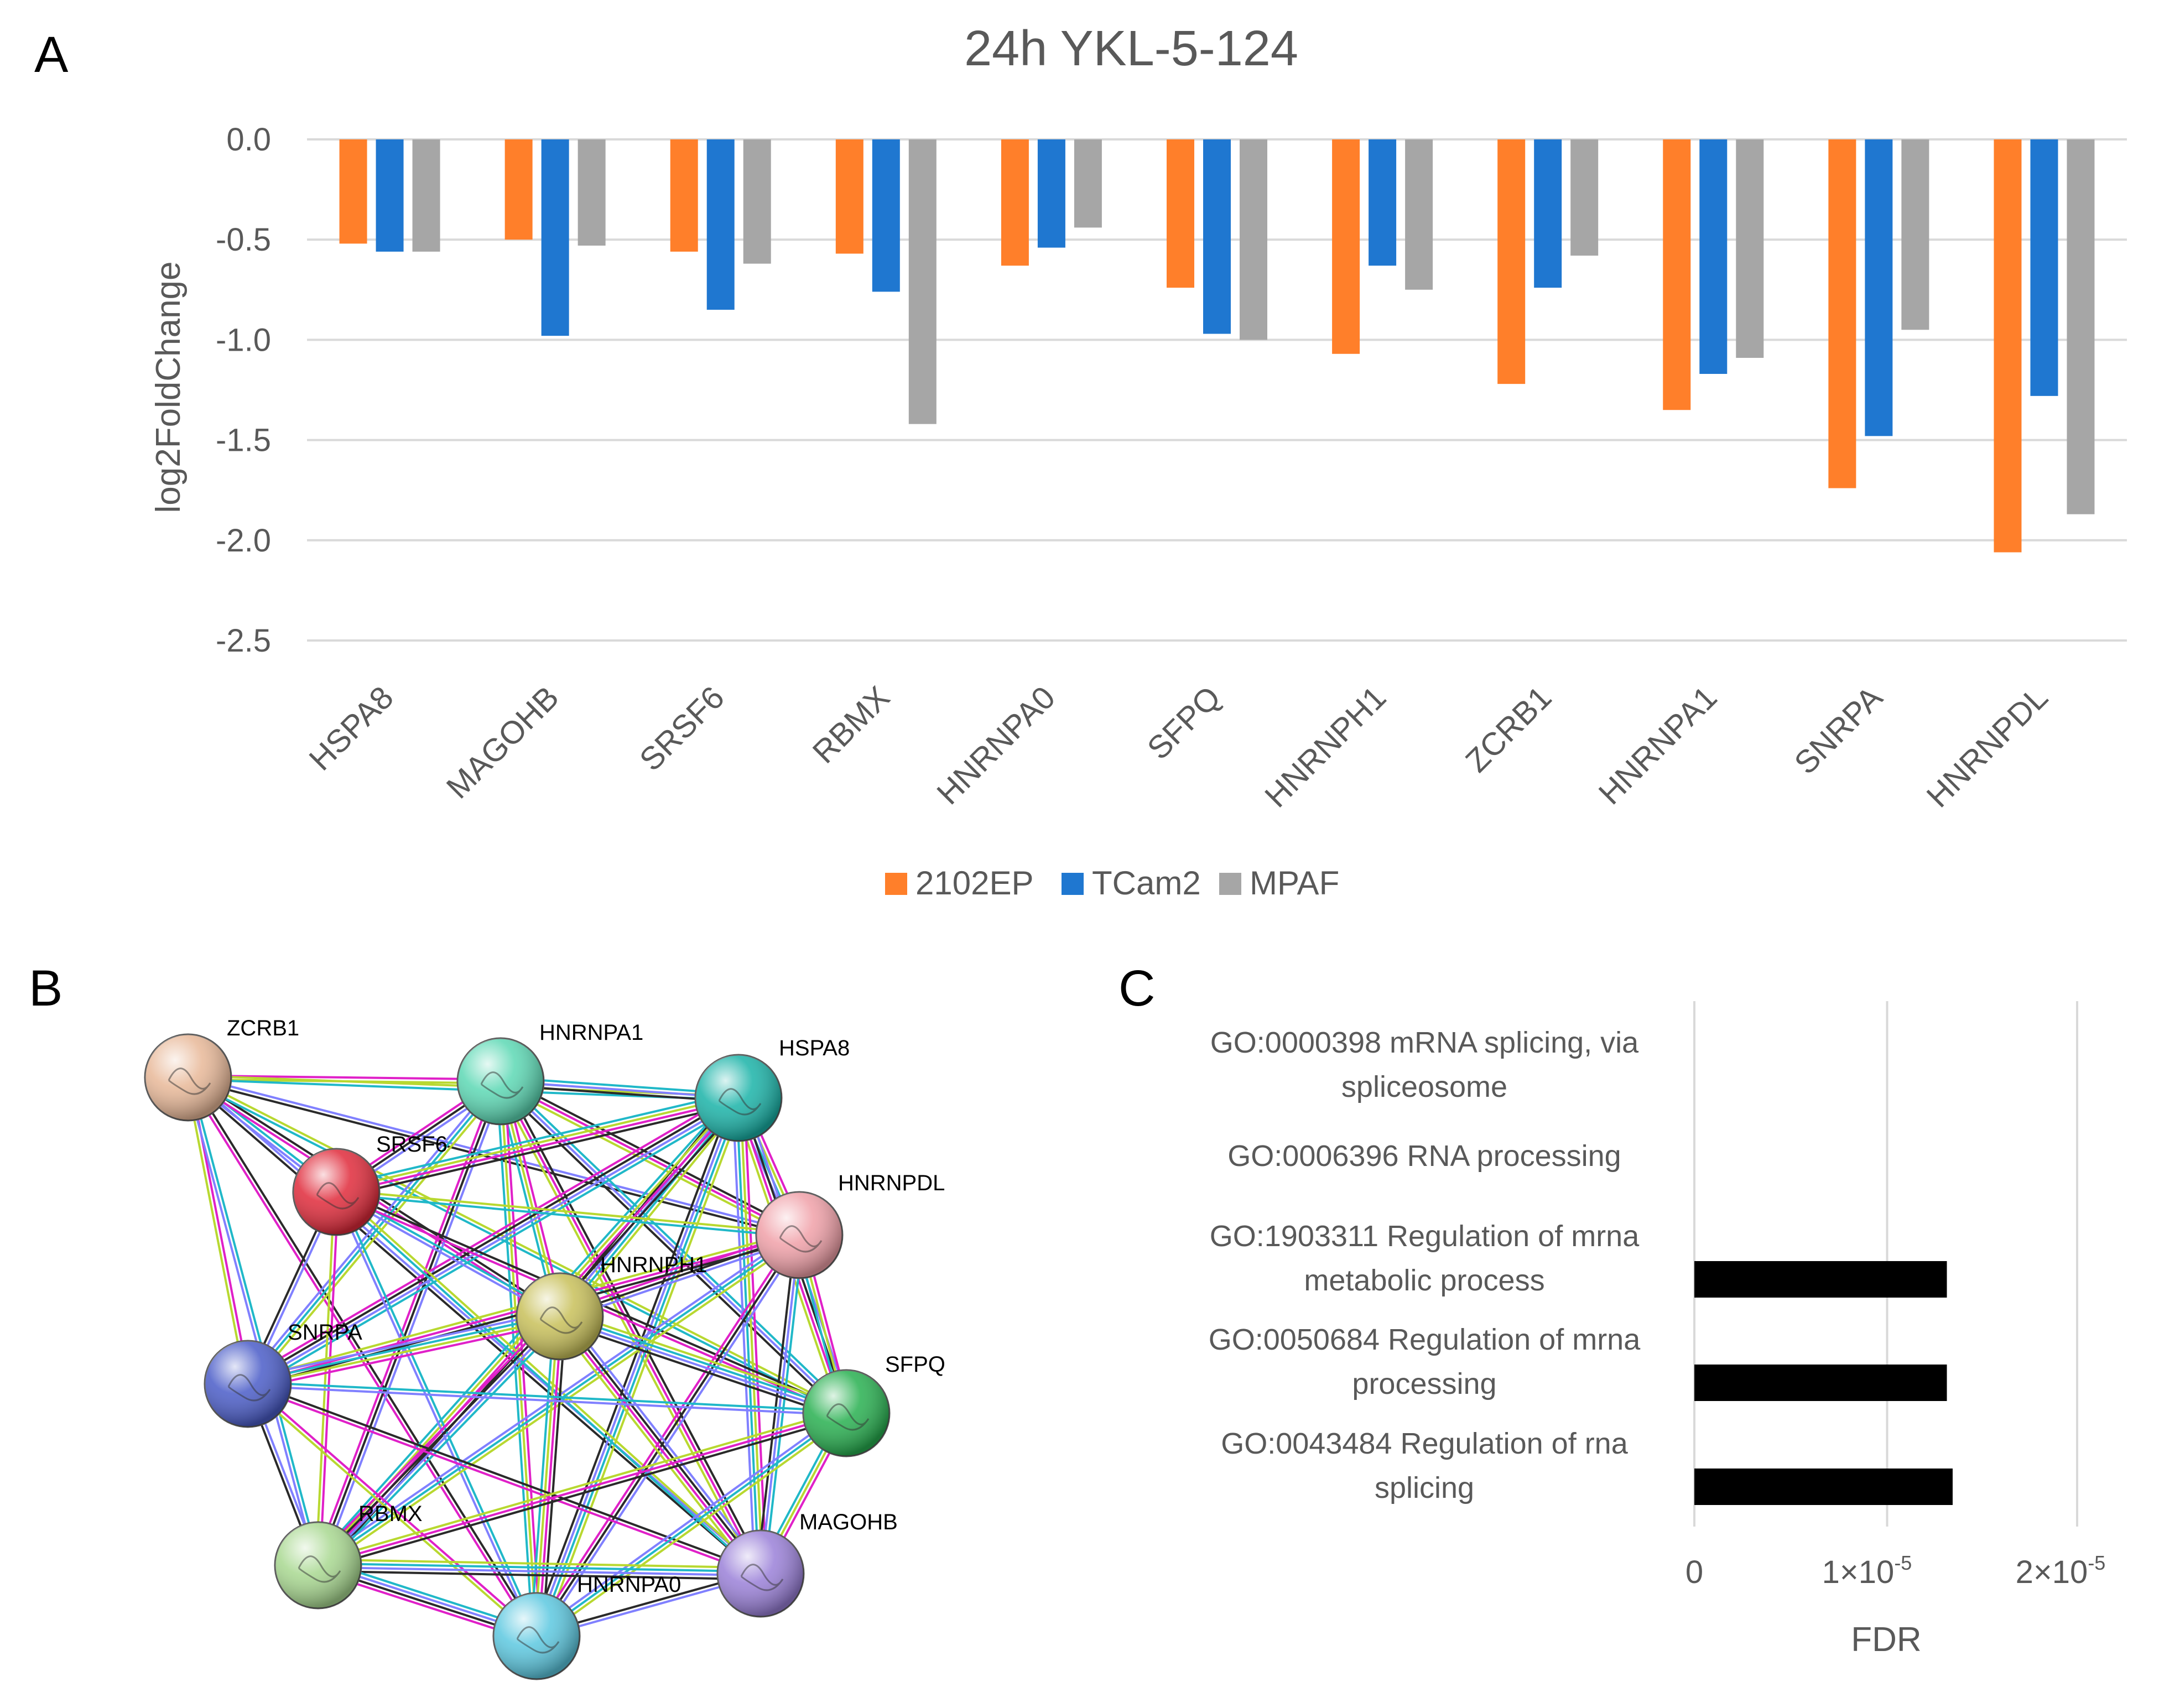 The height and width of the screenshot is (1708, 2159). I want to click on bar-TCam2-SFPQ, so click(1217, 236).